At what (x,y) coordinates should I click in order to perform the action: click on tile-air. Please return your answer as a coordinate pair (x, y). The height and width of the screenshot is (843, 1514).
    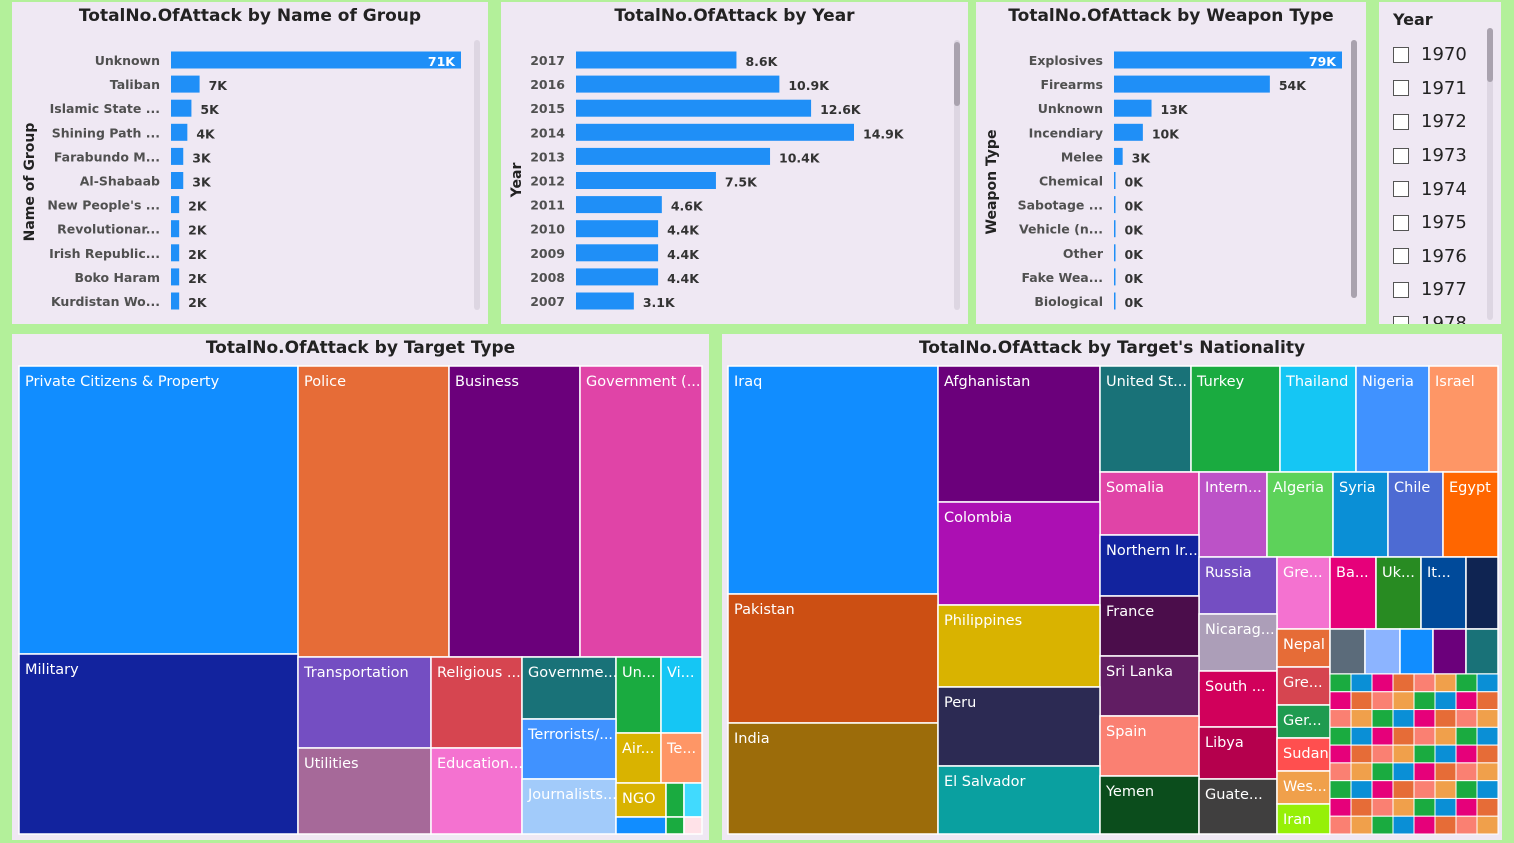
    Looking at the image, I should click on (638, 758).